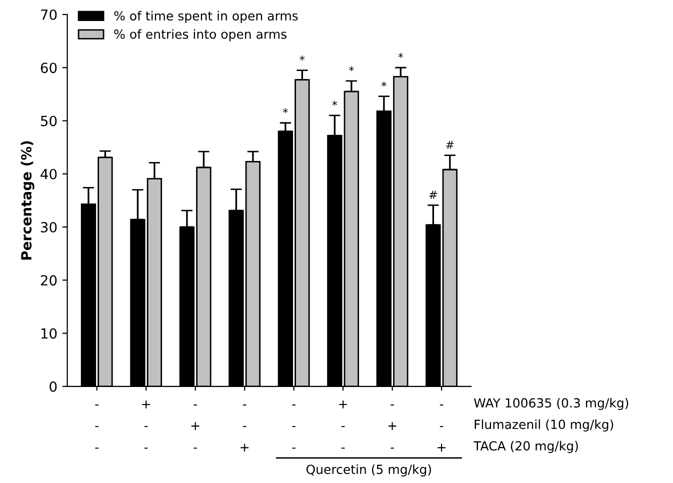 Image resolution: width=673 pixels, height=483 pixels. Describe the element at coordinates (544, 425) in the screenshot. I see `text: Flumazenil (10 mg/kg)` at that location.